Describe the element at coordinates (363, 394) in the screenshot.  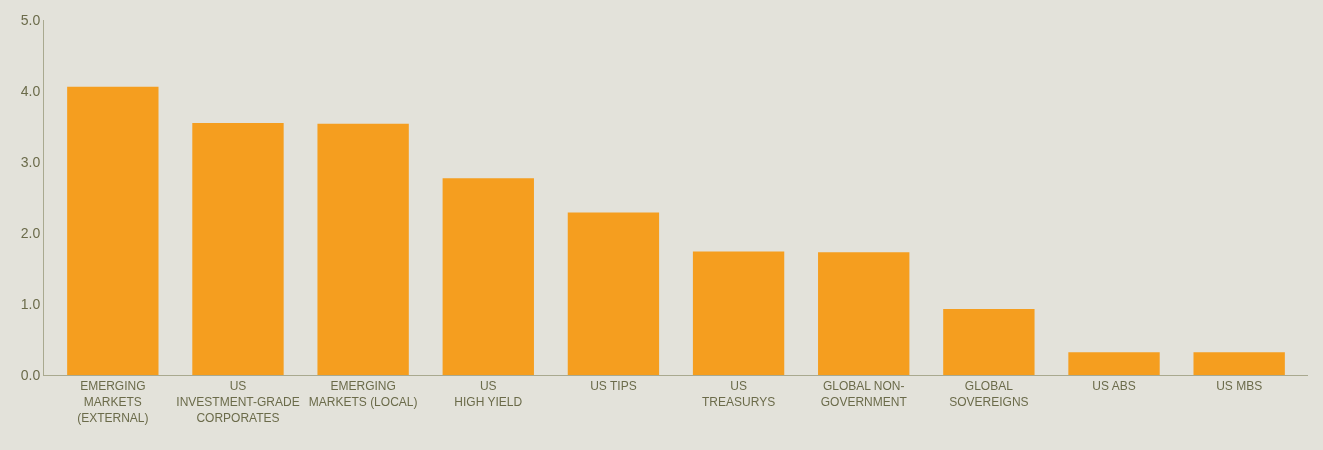
I see `x-tick-label: EMERGING MARKETS (LOCAL)` at that location.